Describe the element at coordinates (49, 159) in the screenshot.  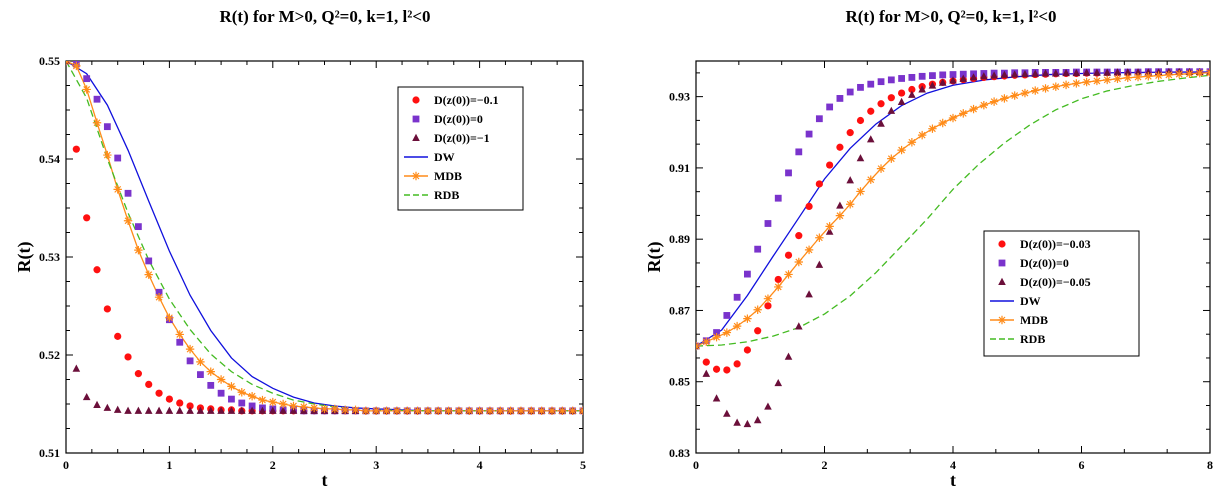
I see `y-tick-label: 0.54` at that location.